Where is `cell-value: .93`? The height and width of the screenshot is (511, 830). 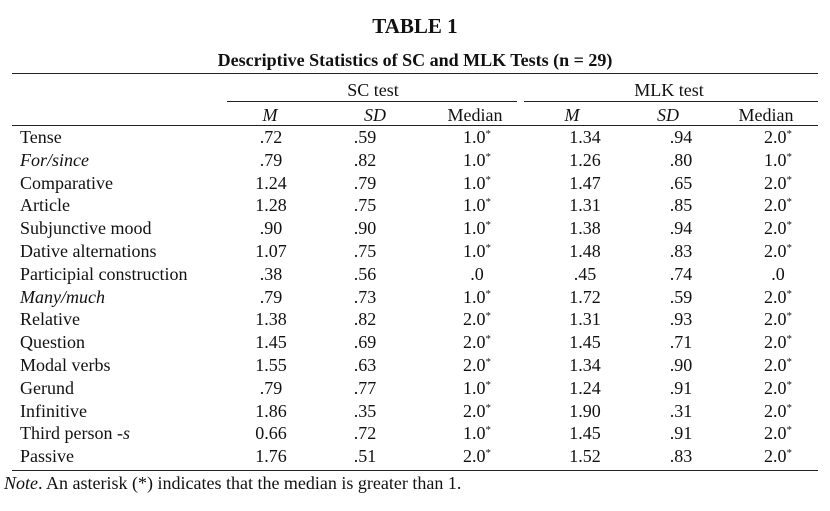
cell-value: .93 is located at coordinates (681, 319).